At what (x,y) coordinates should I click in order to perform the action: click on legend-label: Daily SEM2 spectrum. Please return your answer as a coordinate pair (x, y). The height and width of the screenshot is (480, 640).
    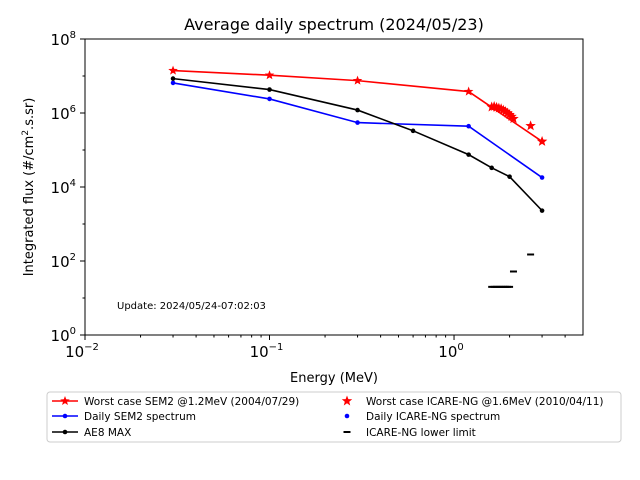
    Looking at the image, I should click on (140, 417).